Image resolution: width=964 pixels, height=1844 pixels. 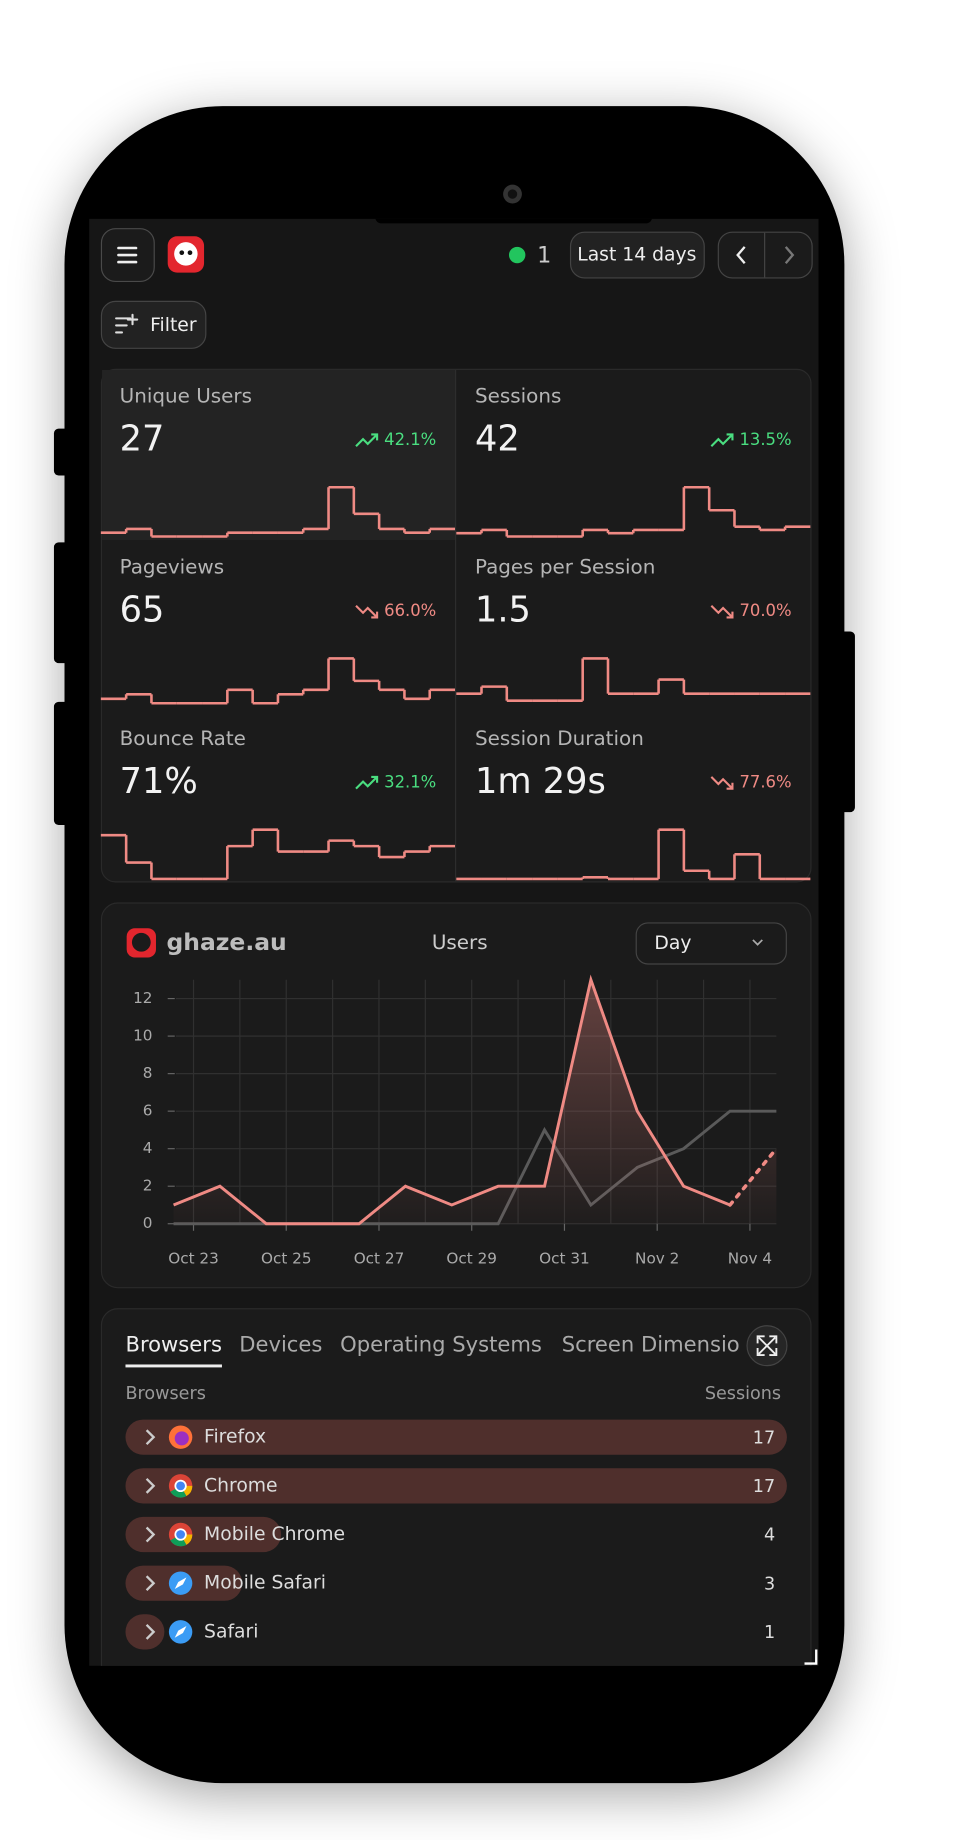 I want to click on browser-name: Chrome, so click(x=241, y=1485).